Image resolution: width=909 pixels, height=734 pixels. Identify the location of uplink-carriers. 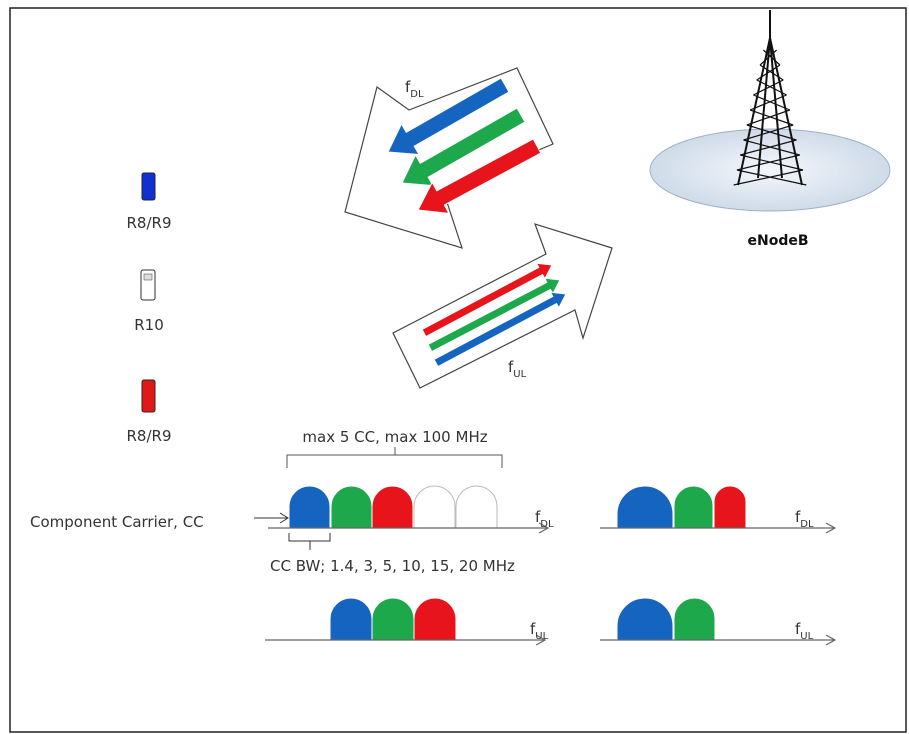
(494, 315).